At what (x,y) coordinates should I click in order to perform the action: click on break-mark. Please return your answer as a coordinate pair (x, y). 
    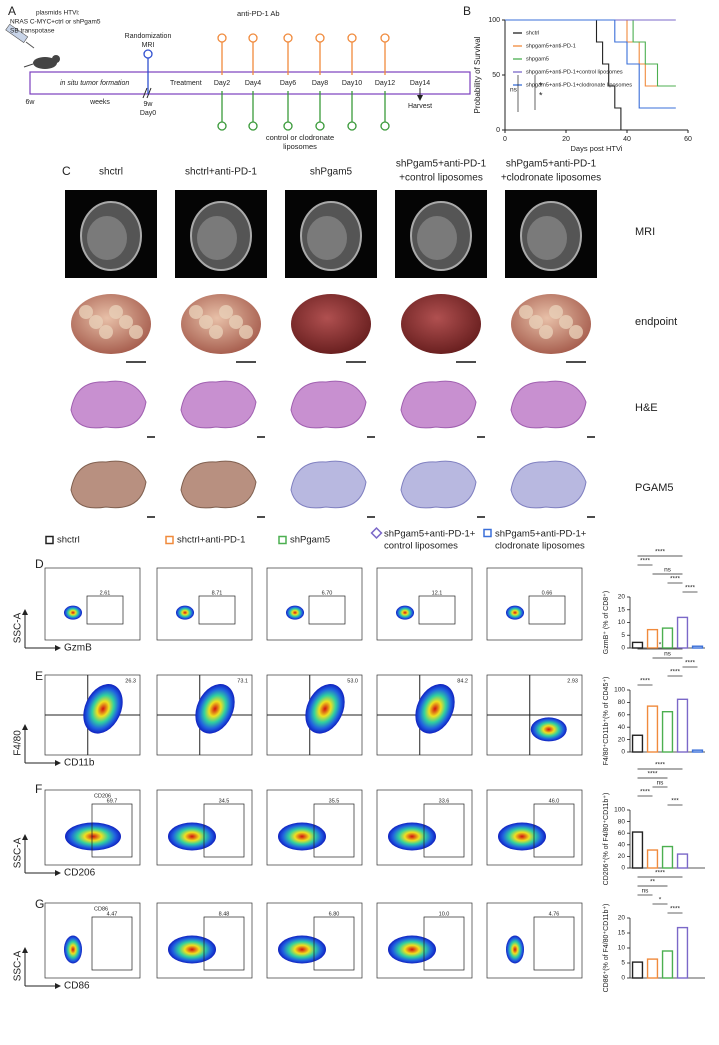
    Looking at the image, I should click on (149, 93).